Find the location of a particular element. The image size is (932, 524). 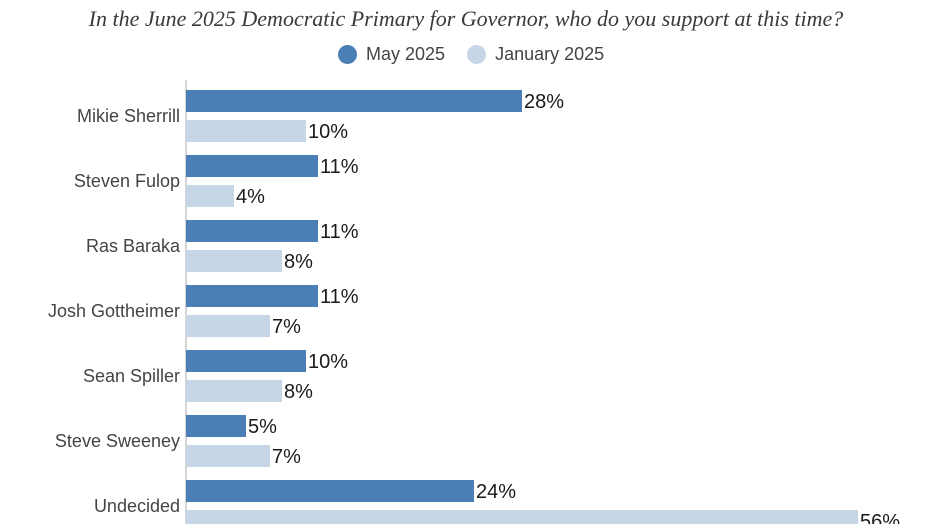

bar-ras-baraka-may-2025 is located at coordinates (252, 231).